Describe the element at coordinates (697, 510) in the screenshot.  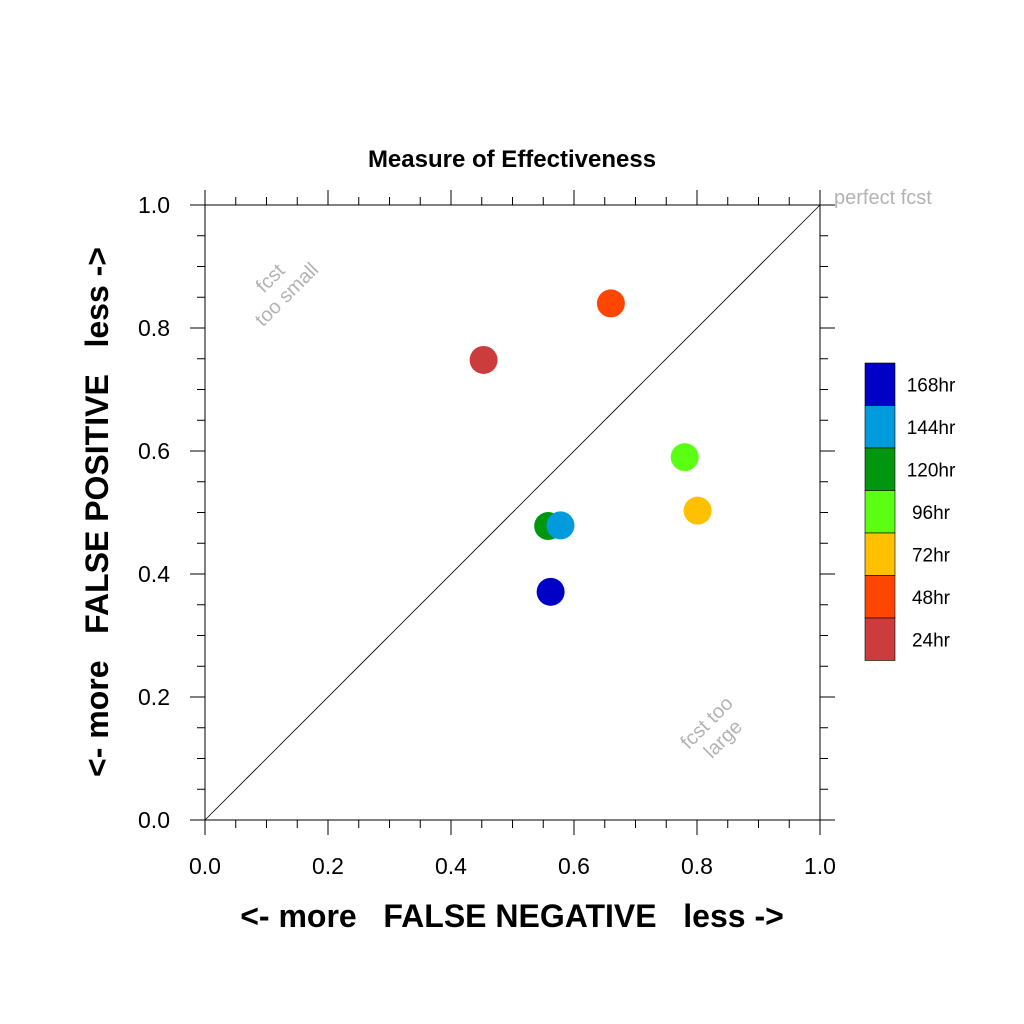
I see `point-72hr` at that location.